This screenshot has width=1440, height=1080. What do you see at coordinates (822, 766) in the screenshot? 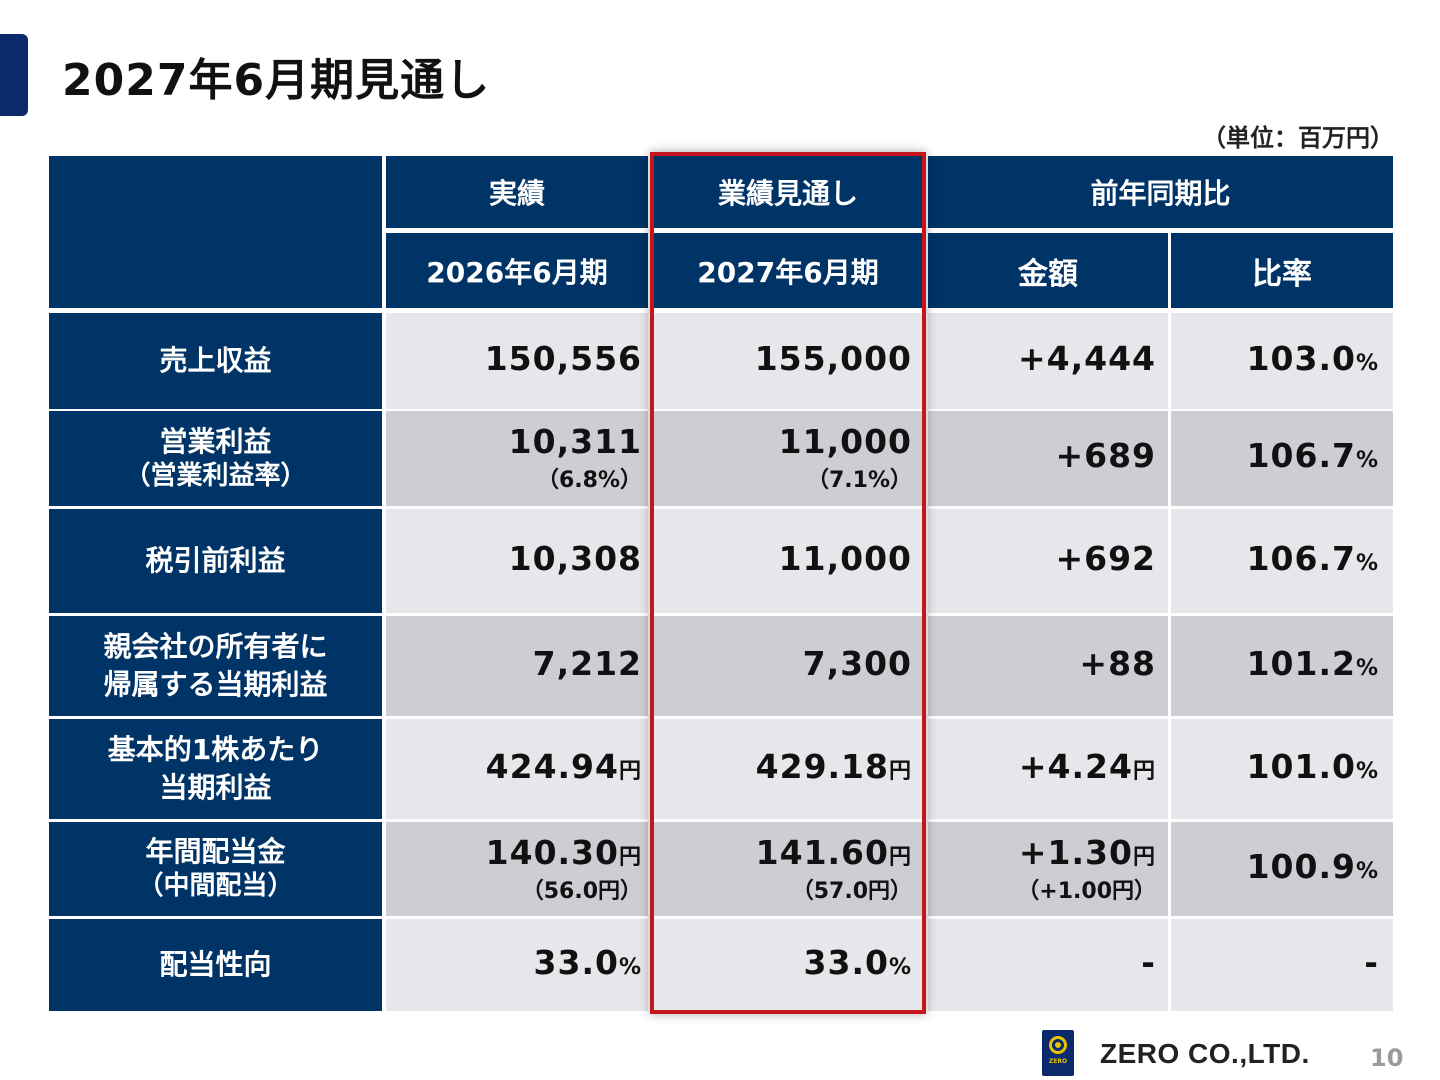
I see `forecast-value: 429.18` at bounding box center [822, 766].